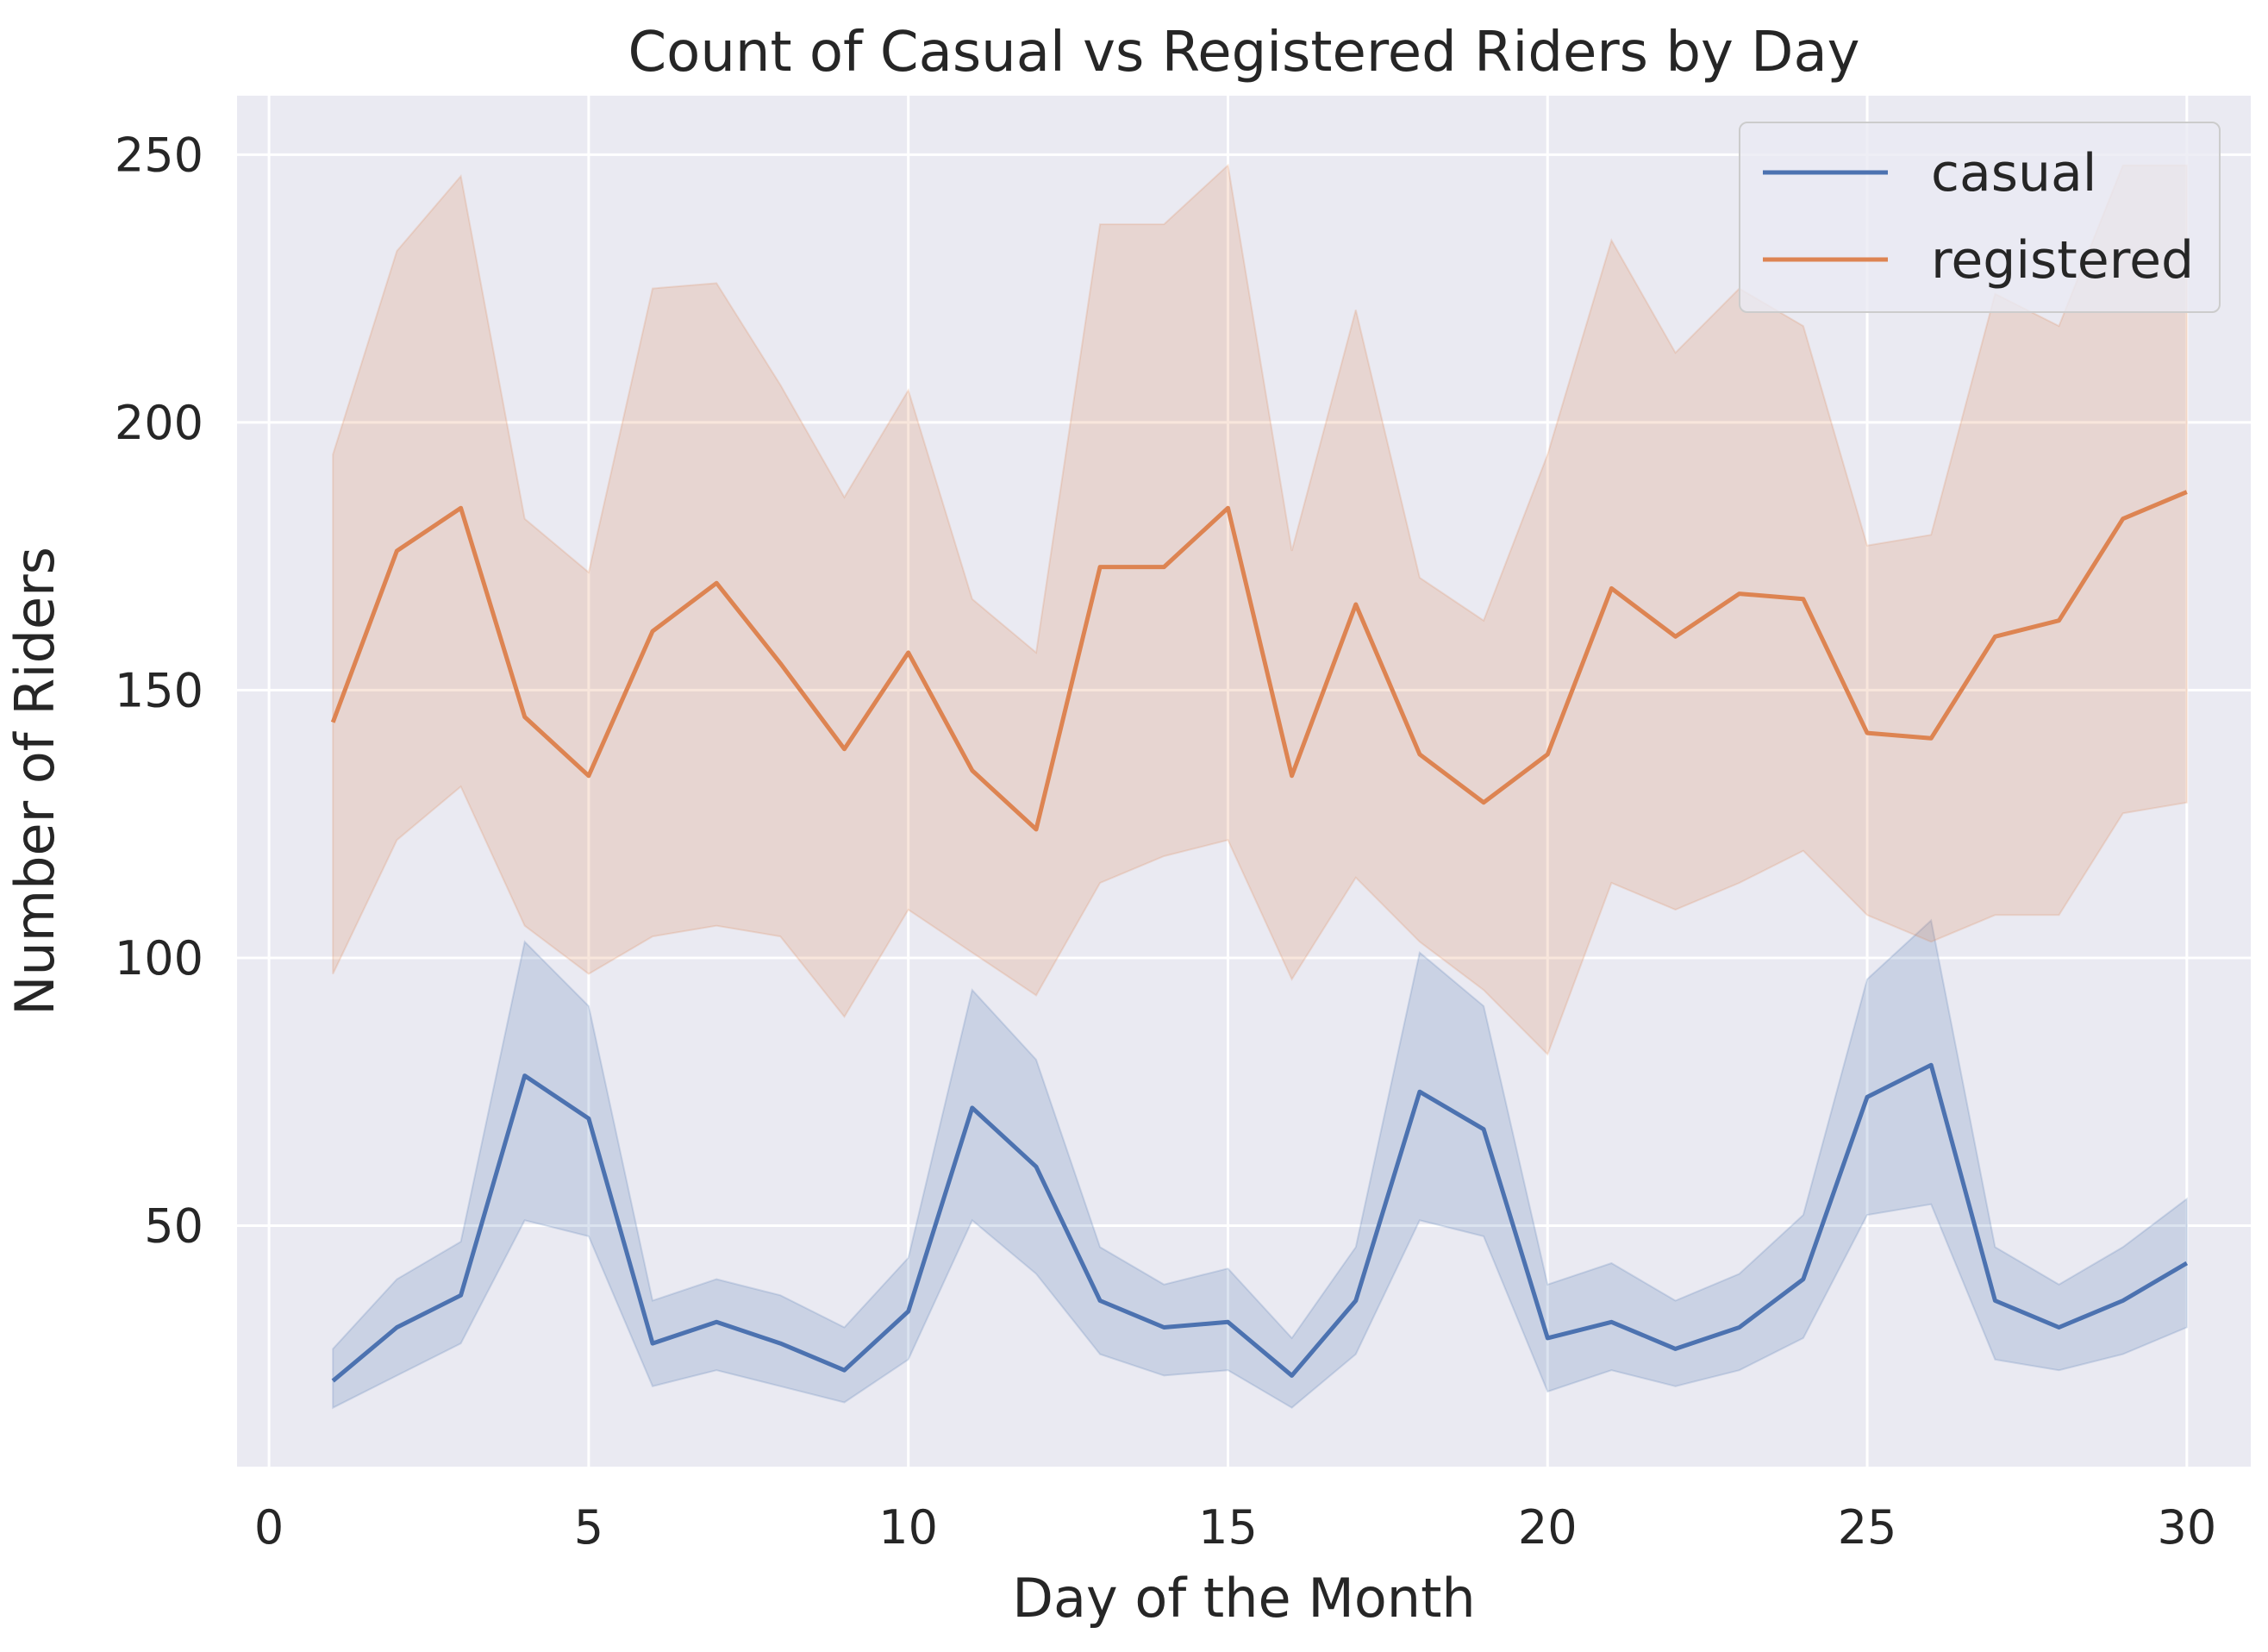  What do you see at coordinates (1548, 1527) in the screenshot?
I see `x-tick-label: 20` at bounding box center [1548, 1527].